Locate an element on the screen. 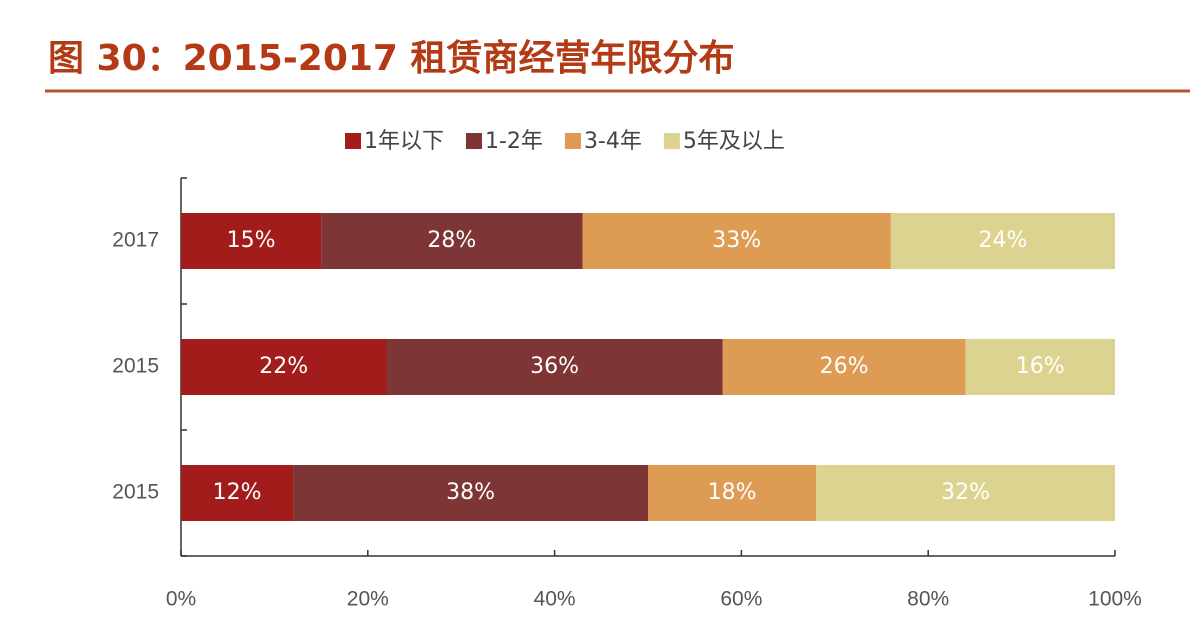  value-label: 36% is located at coordinates (554, 366).